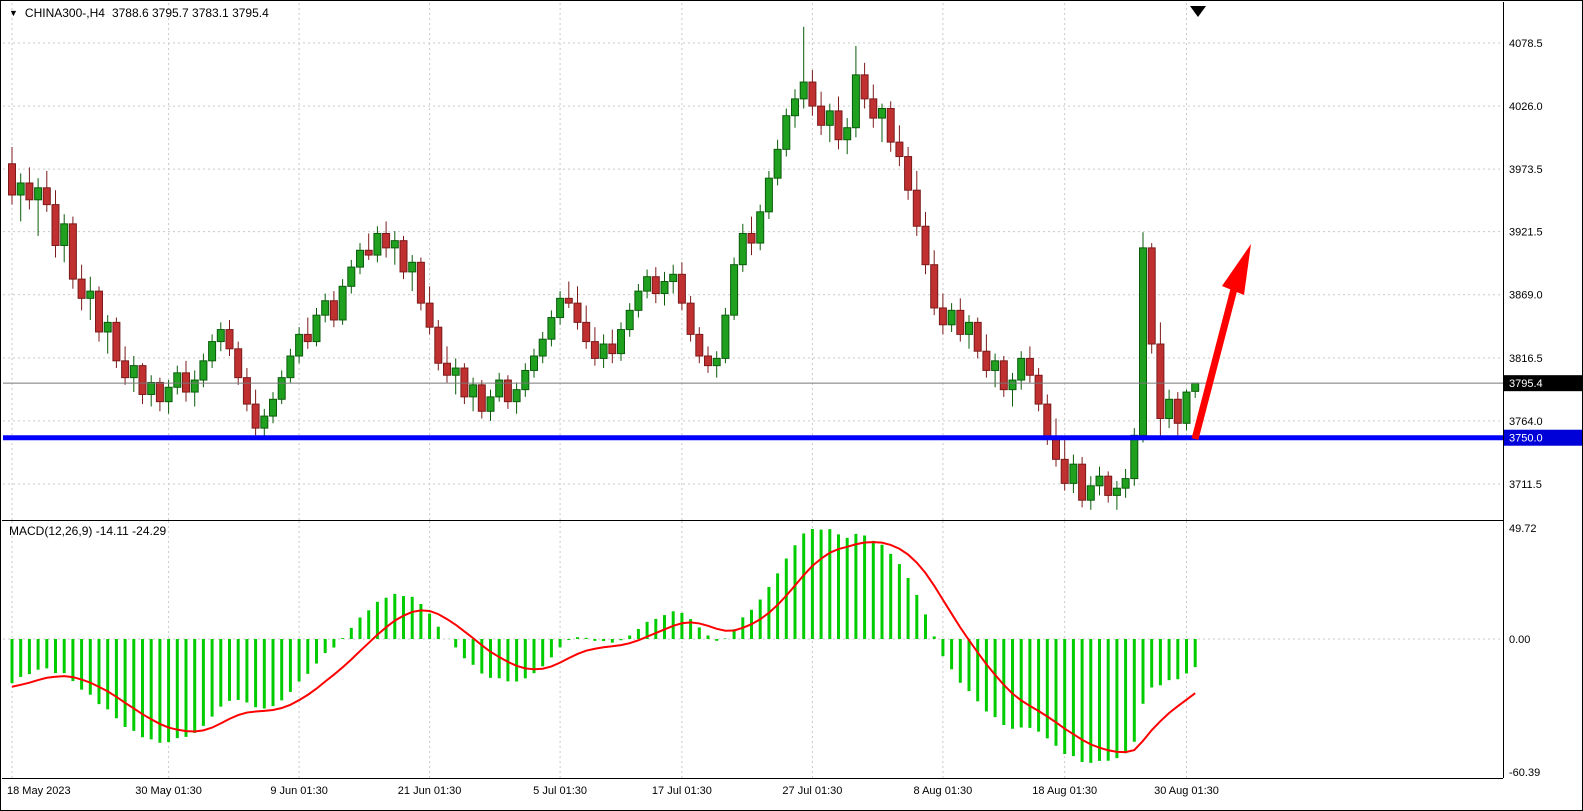  I want to click on macd-axis-label: 0.00, so click(1519, 640).